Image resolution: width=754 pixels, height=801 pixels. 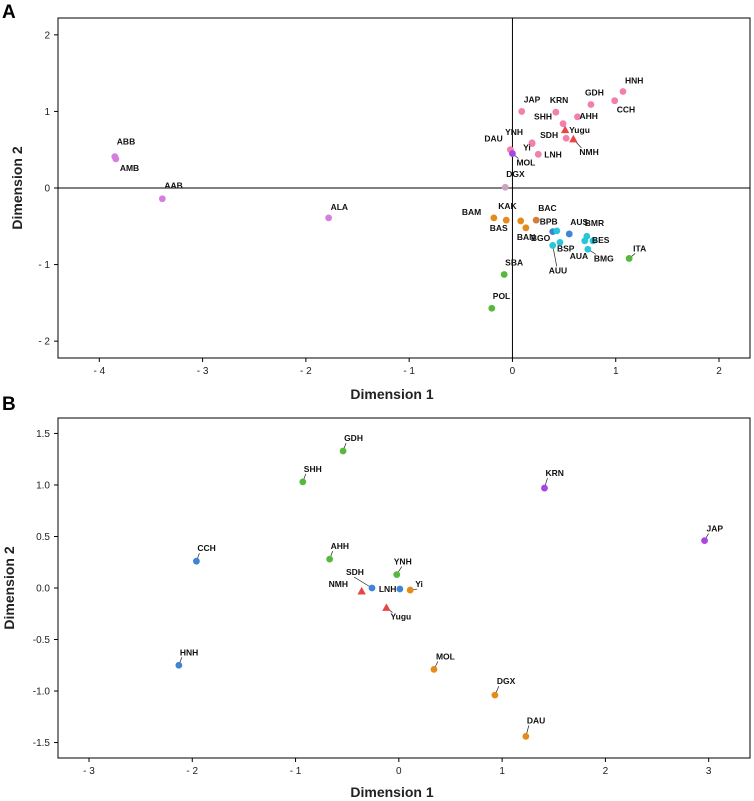 I want to click on point-bsp, so click(x=560, y=242).